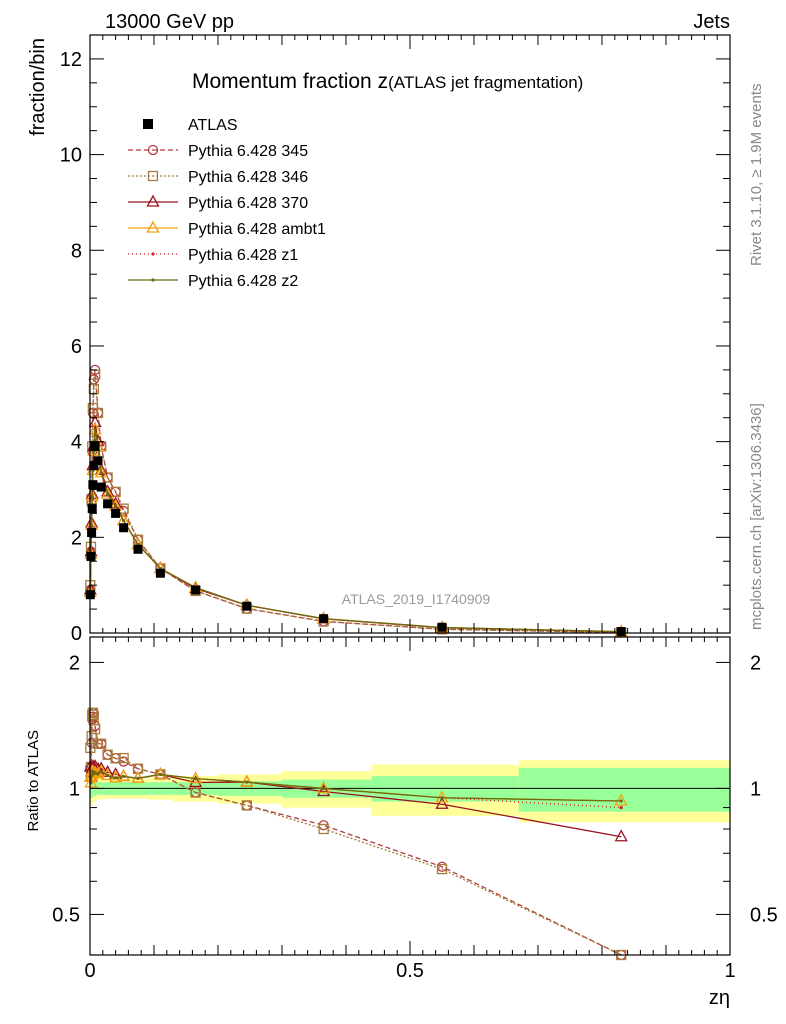 The image size is (786, 1024). What do you see at coordinates (148, 124) in the screenshot?
I see `legend-marker-data` at bounding box center [148, 124].